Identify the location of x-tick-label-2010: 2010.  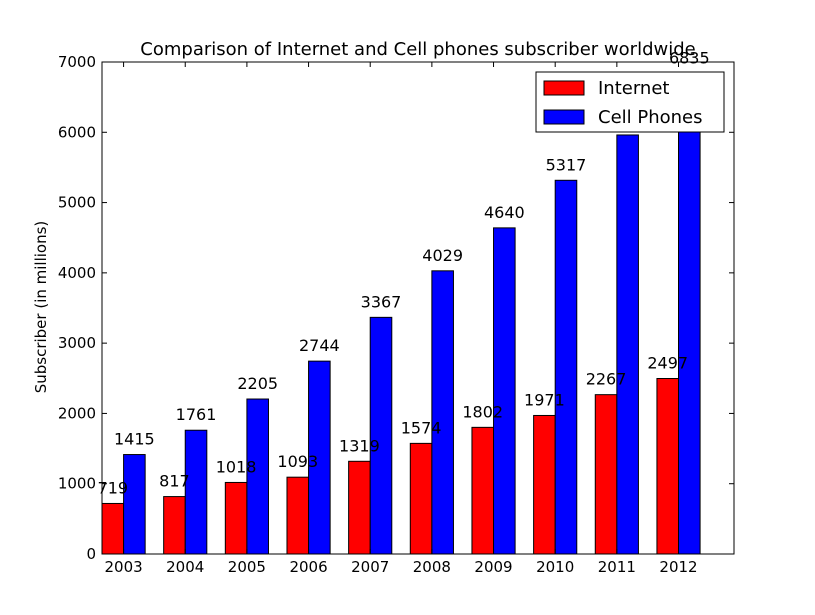
(555, 567).